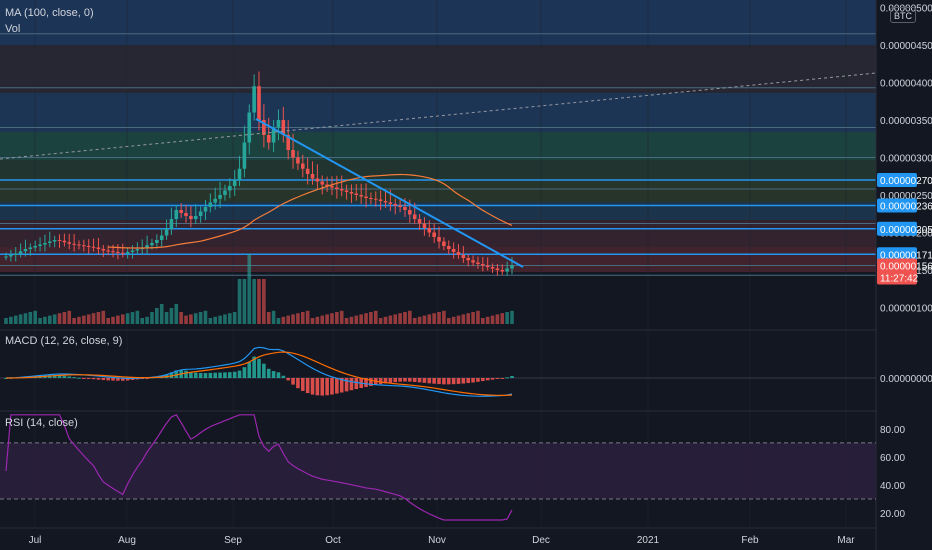 The height and width of the screenshot is (550, 932). What do you see at coordinates (906, 379) in the screenshot?
I see `macd-axis: 0.00000000` at bounding box center [906, 379].